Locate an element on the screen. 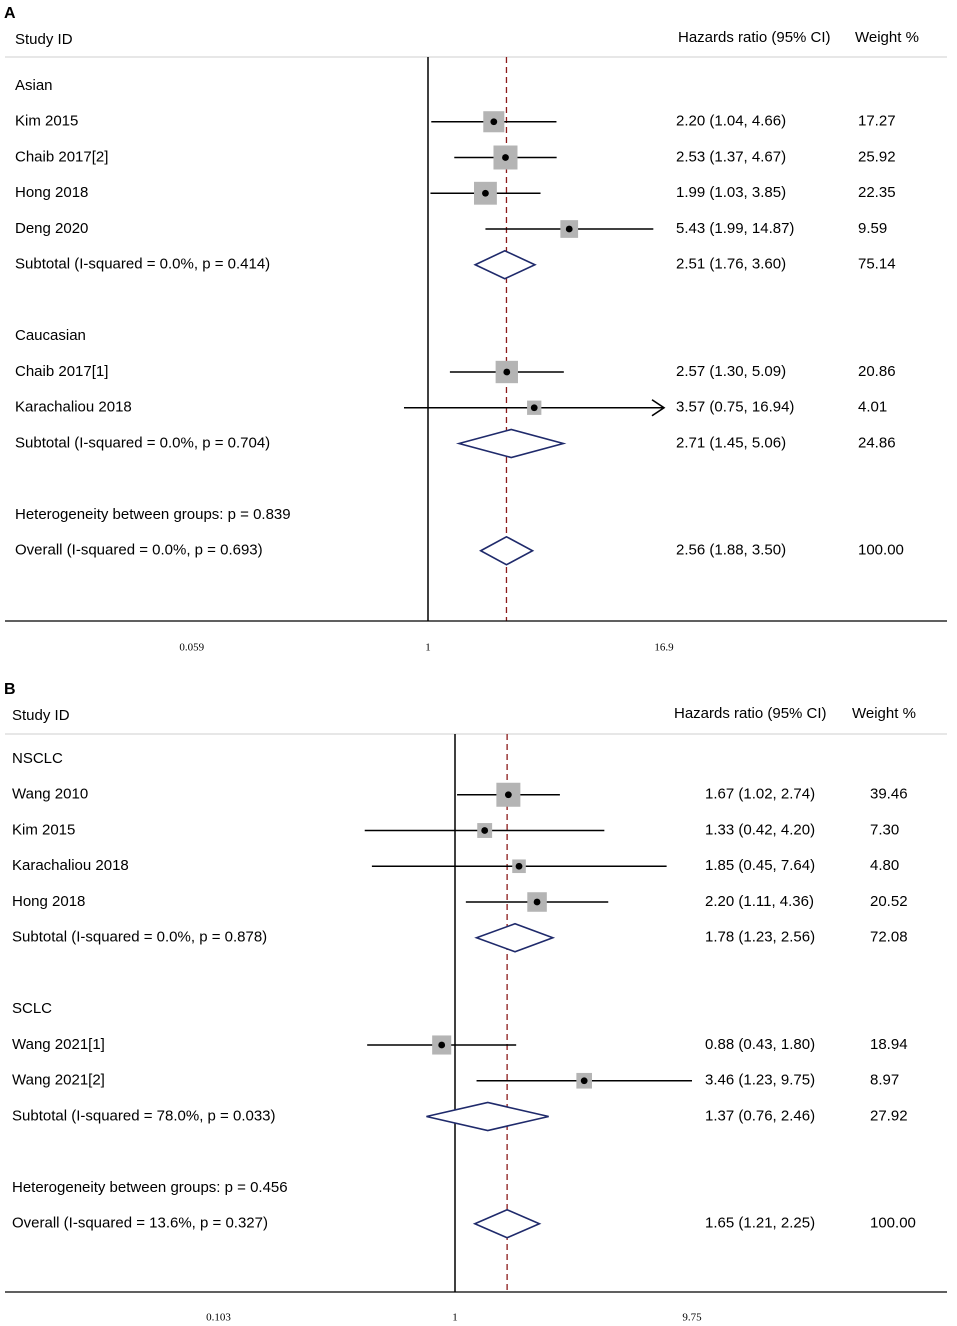 The height and width of the screenshot is (1326, 957). group-label: Caucasian is located at coordinates (50, 335).